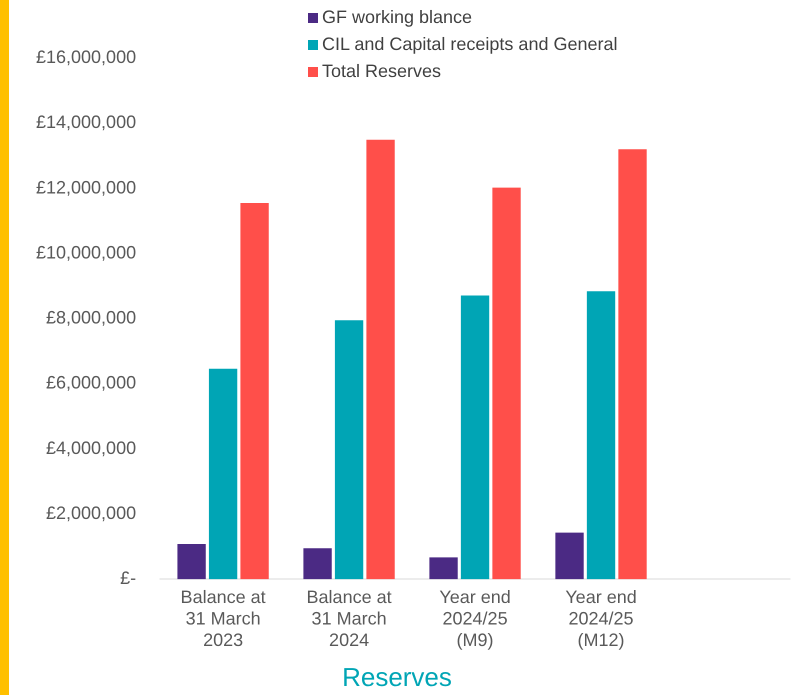 The image size is (794, 695). I want to click on legend-label: Total Reserves, so click(382, 71).